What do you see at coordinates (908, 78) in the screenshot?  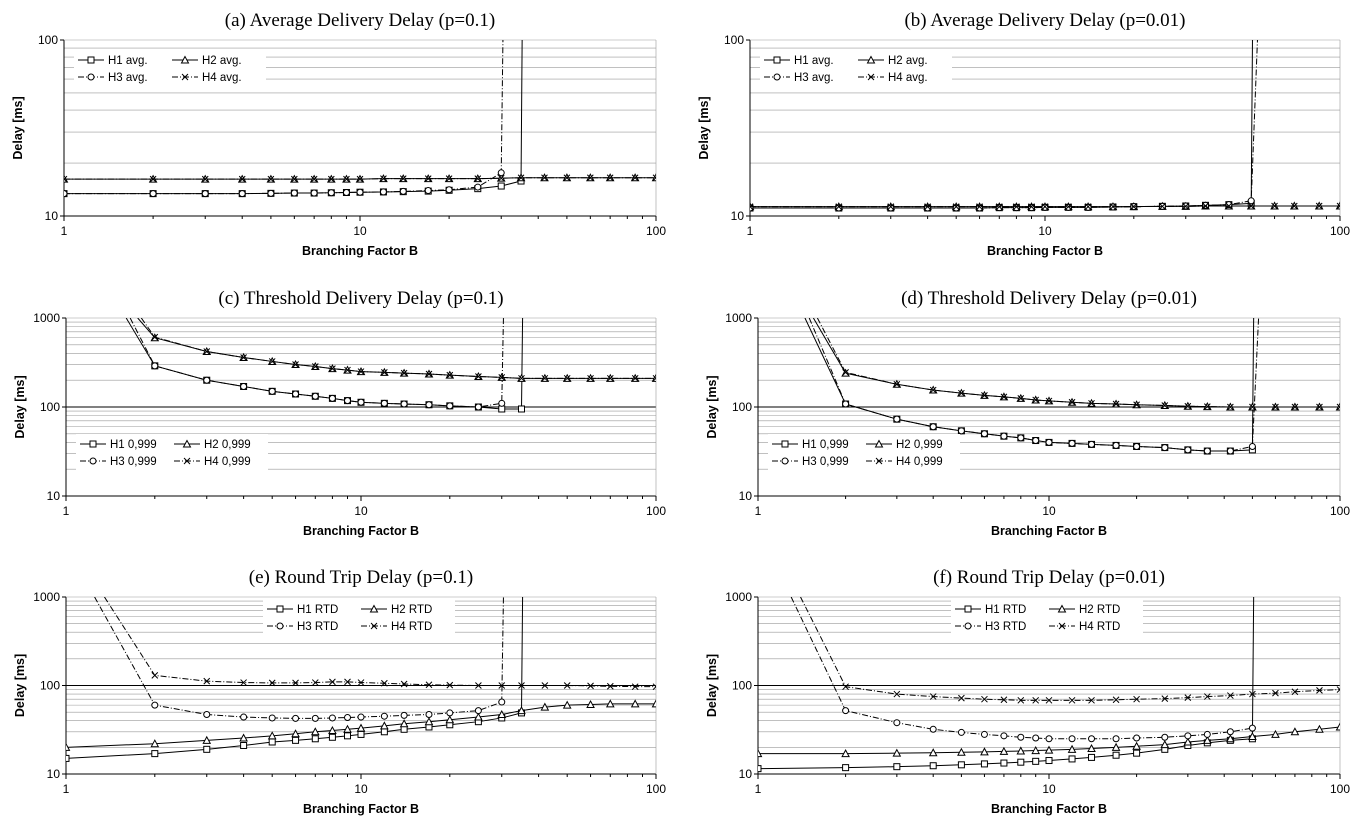 I see `legend-label: H4 avg.` at bounding box center [908, 78].